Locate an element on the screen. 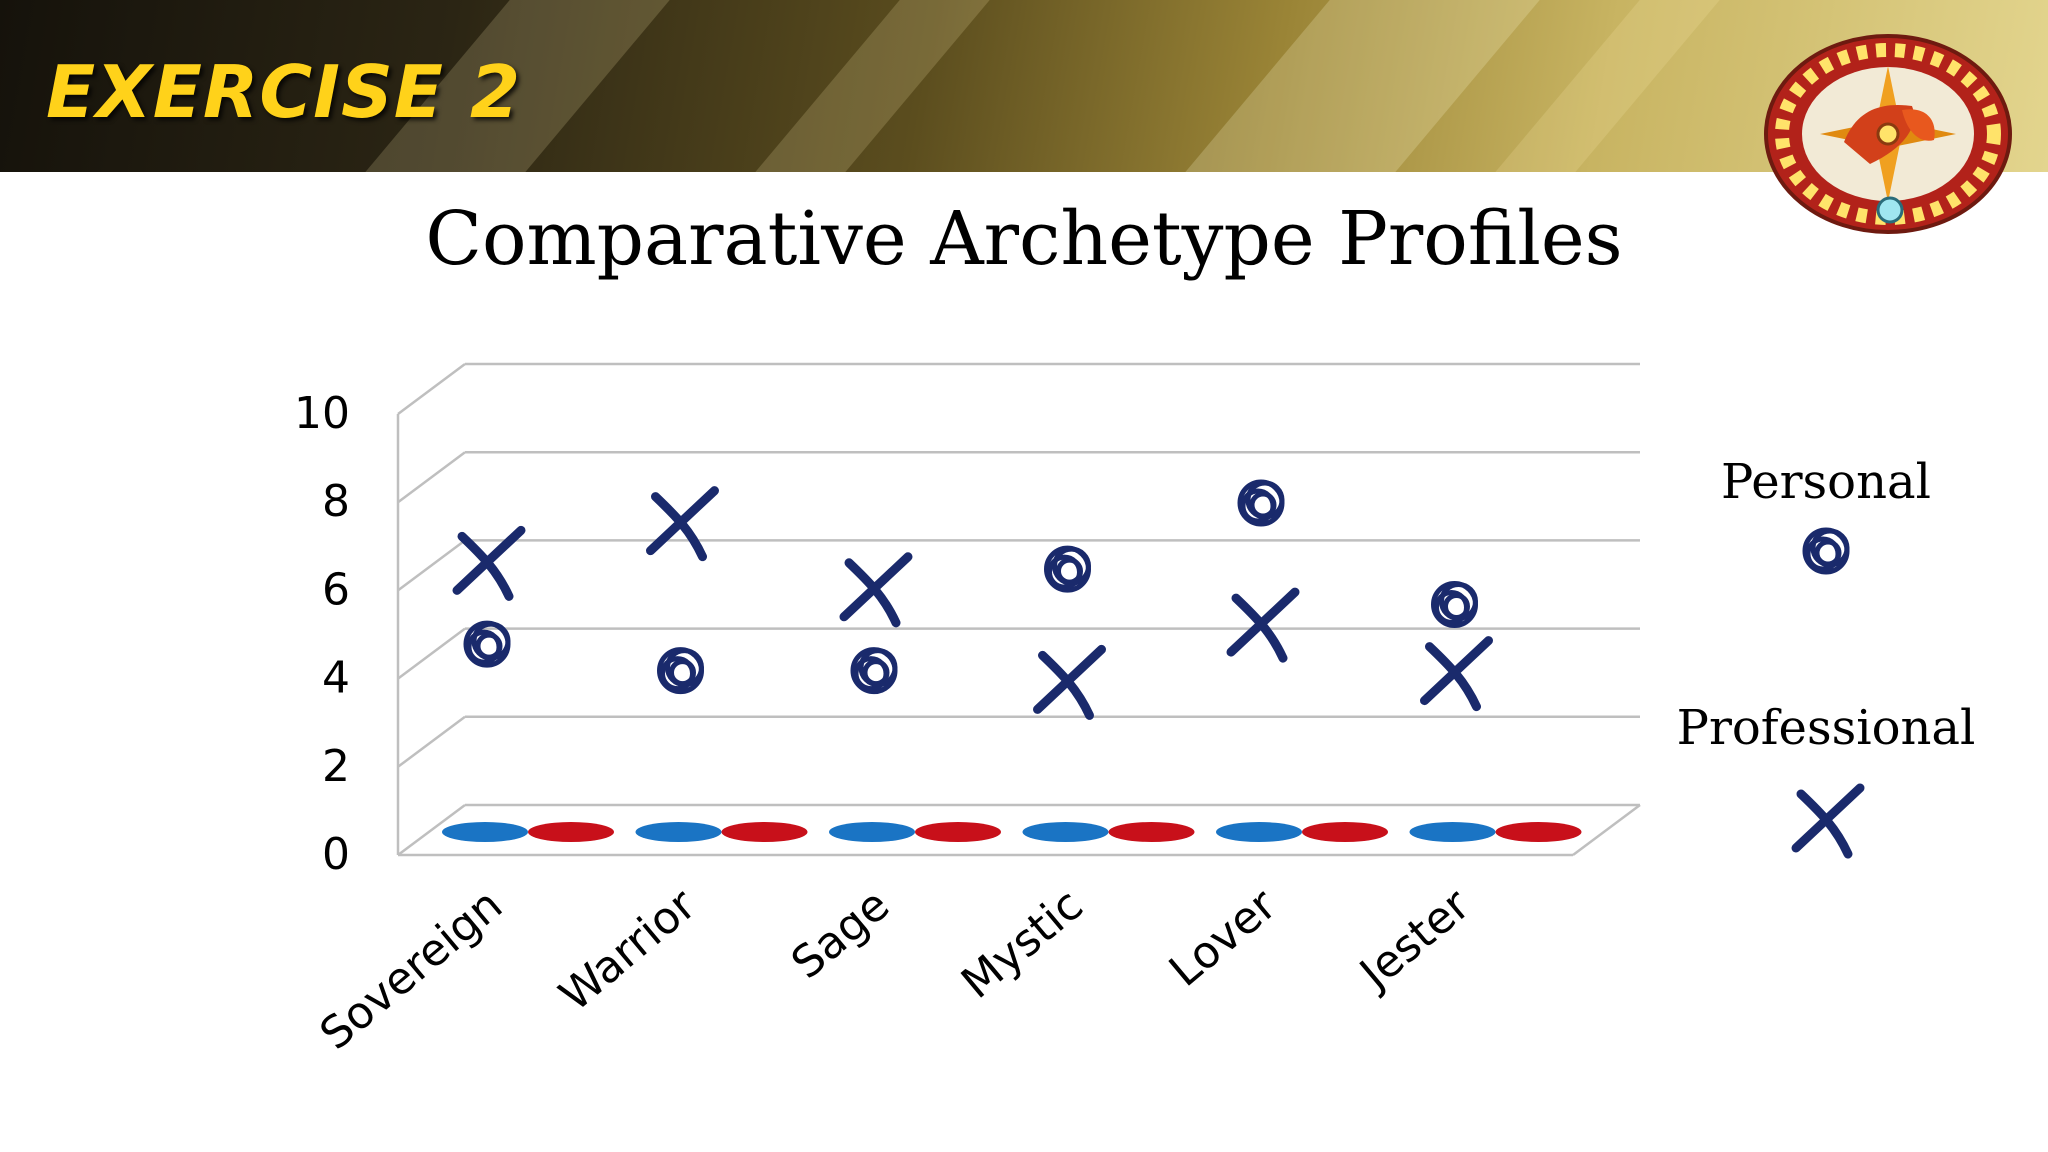  chart-title: Comparative Archetype Profiles is located at coordinates (1024, 239).